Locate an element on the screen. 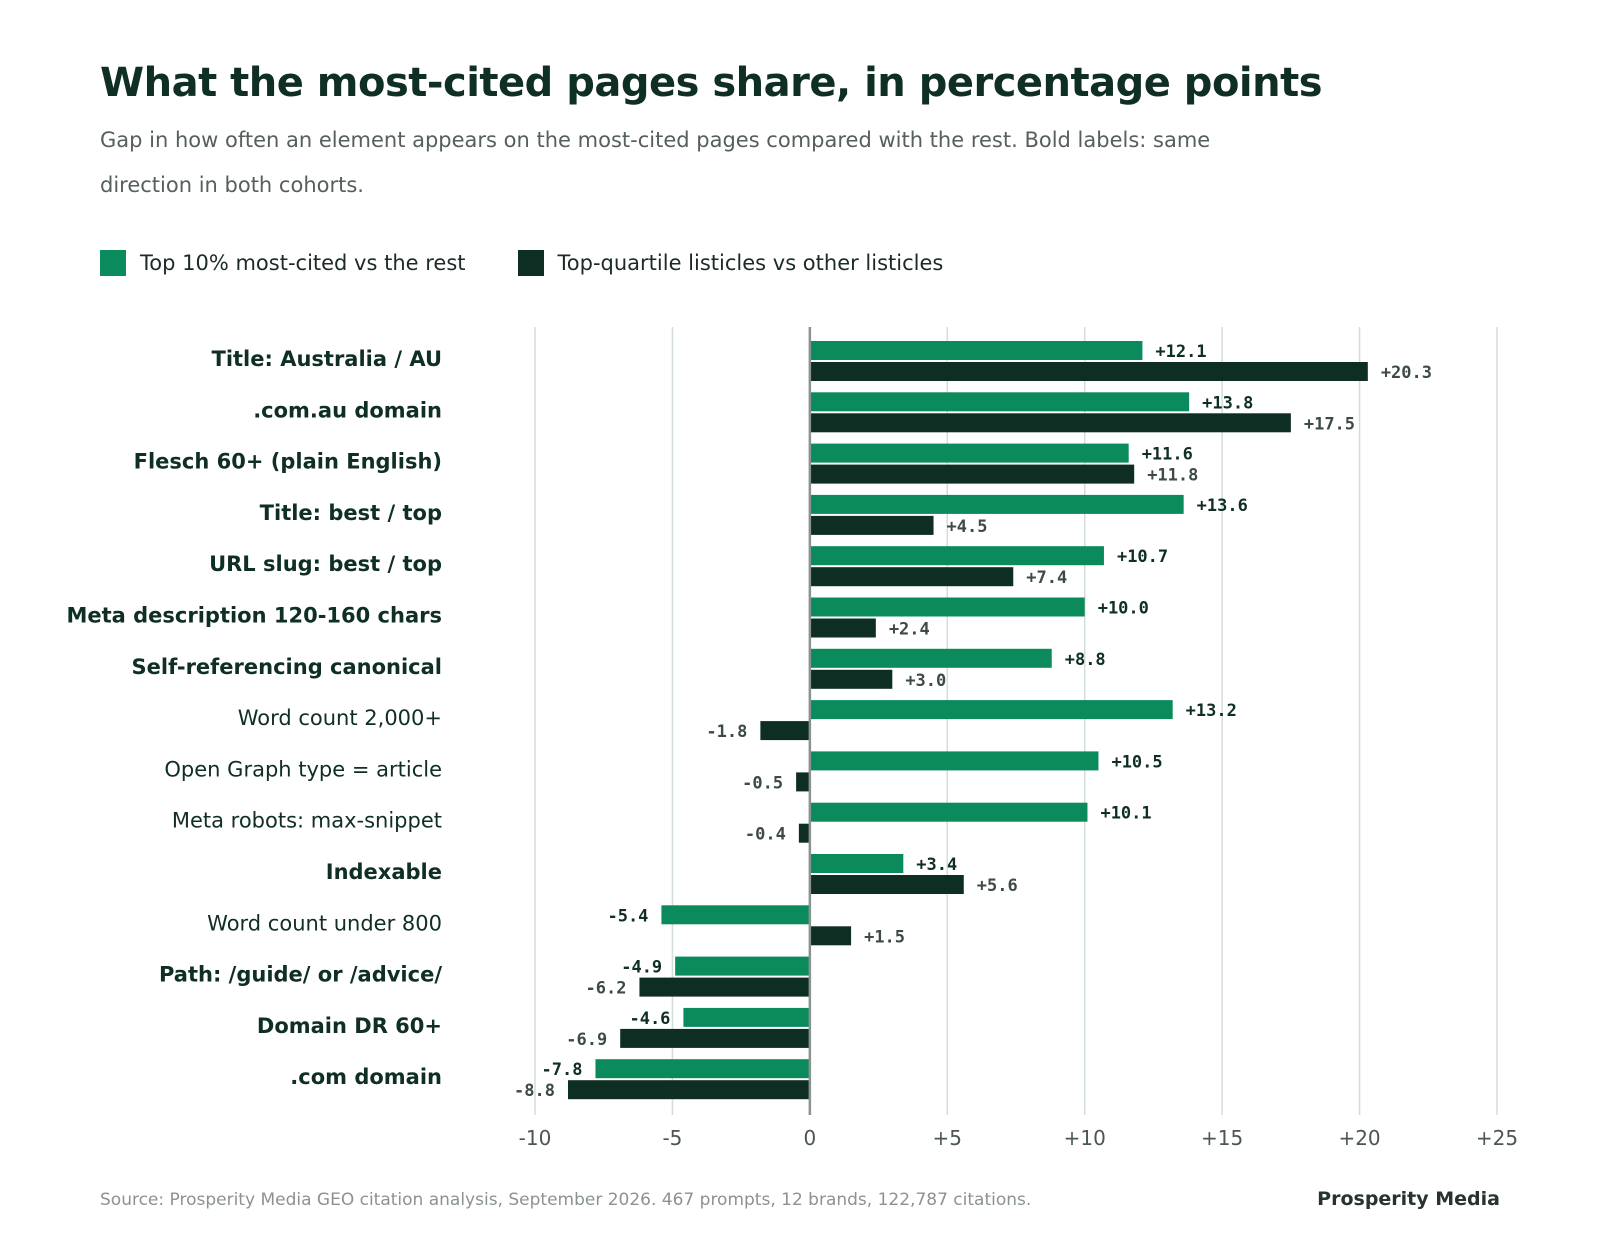 This screenshot has width=1600, height=1240. category-label: Meta description 120-160 chars is located at coordinates (254, 616).